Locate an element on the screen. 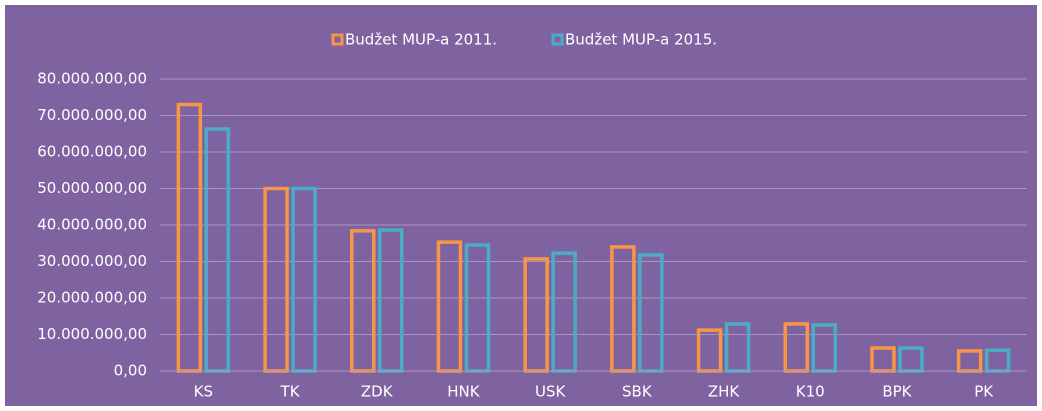  y-tick-label: 30.000.000,00 is located at coordinates (92, 261).